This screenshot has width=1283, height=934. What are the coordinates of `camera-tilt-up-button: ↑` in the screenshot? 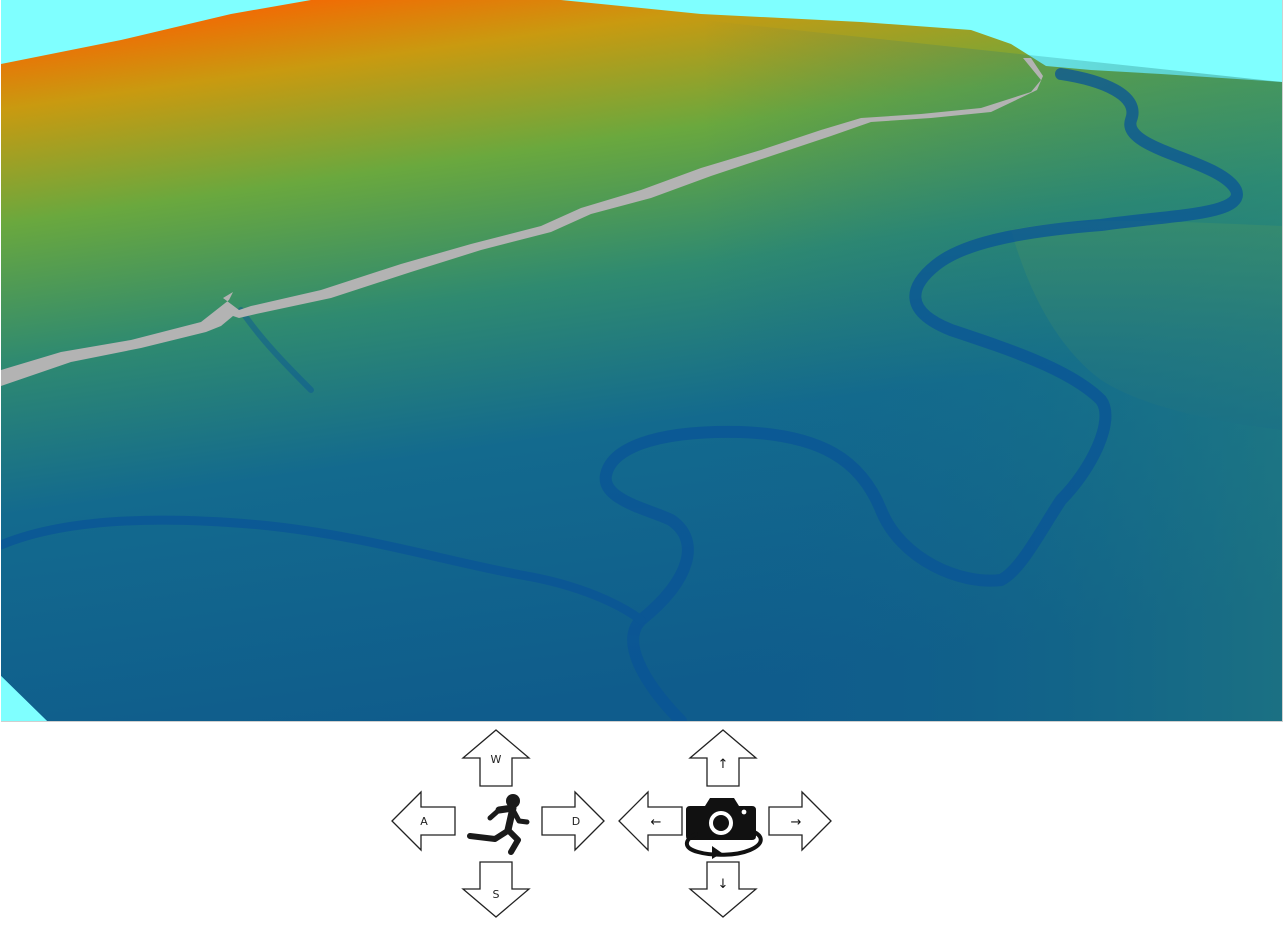 It's located at (723, 758).